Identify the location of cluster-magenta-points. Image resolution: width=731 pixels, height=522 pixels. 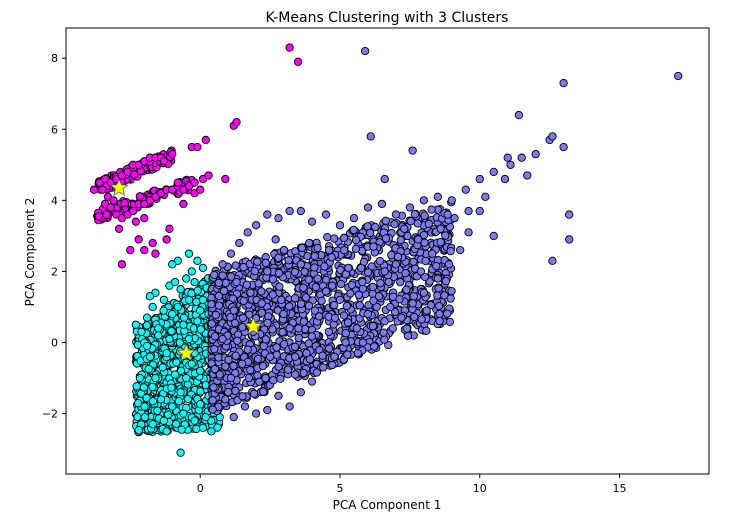
(196, 156).